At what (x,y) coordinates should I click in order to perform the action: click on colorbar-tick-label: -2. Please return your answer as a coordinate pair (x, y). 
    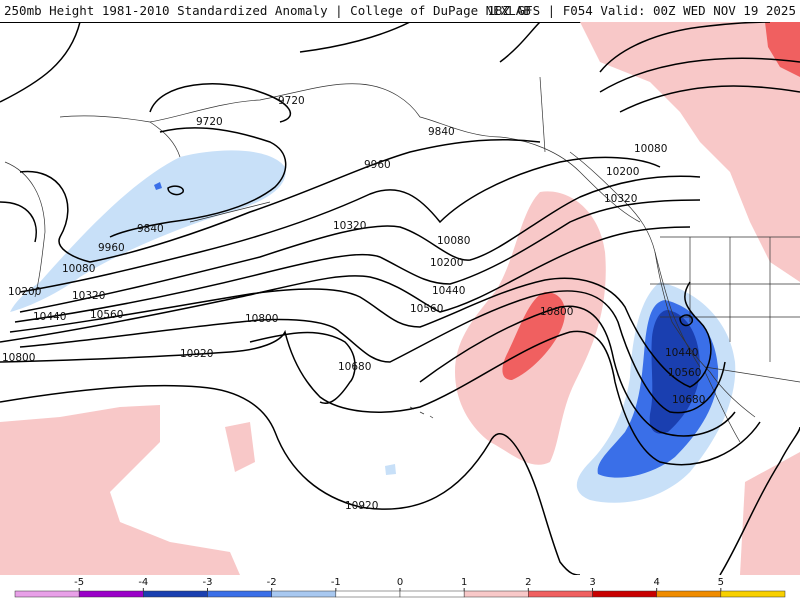
    Looking at the image, I should click on (272, 582).